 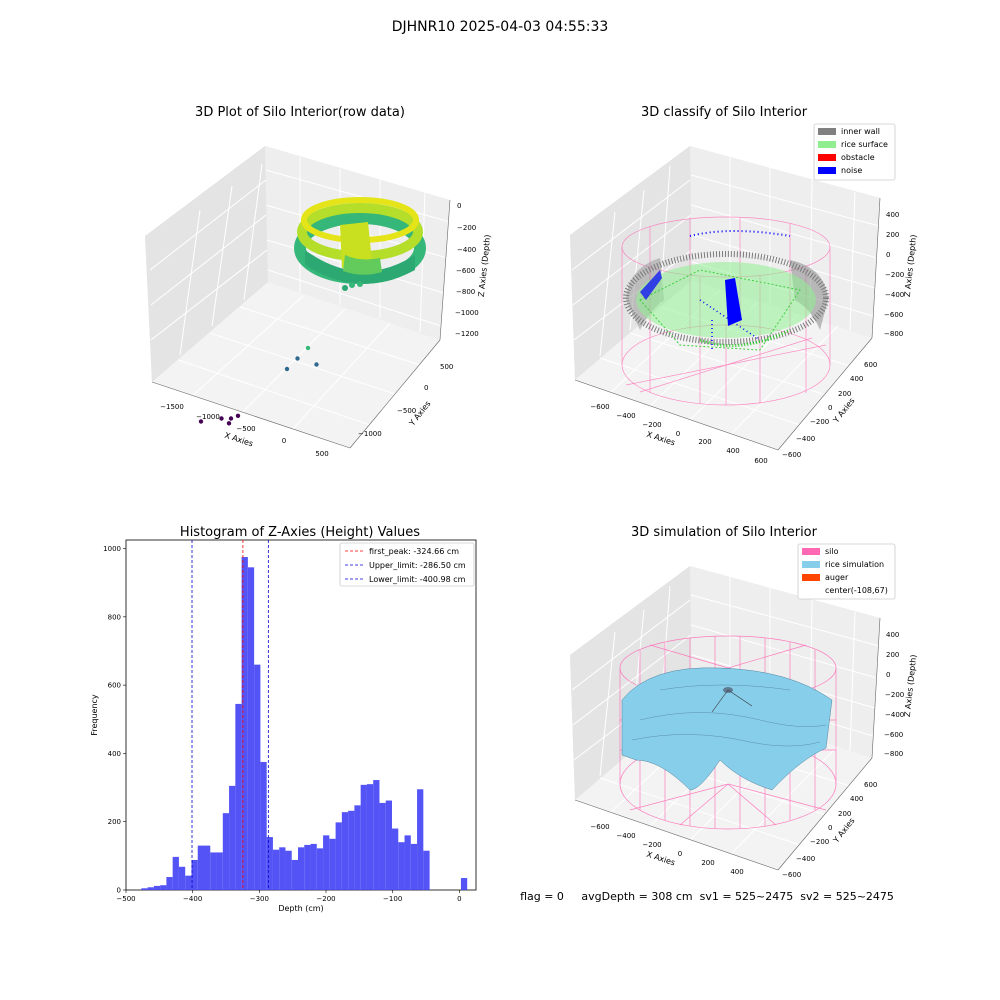 What do you see at coordinates (829, 410) in the screenshot?
I see `classify-3d-y-ticks: −600 −400 −200 0 200 400 600` at bounding box center [829, 410].